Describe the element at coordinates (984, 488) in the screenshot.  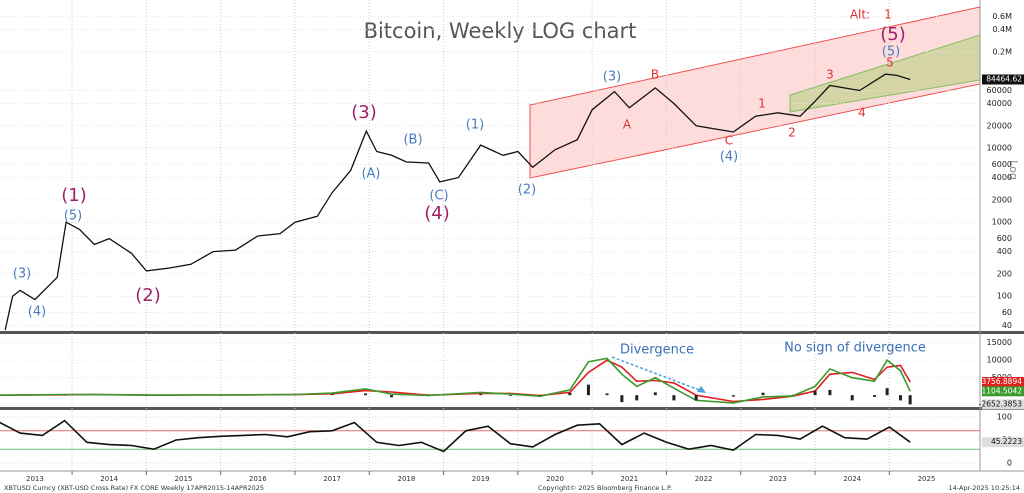
I see `footer-right: 14-Apr-2025 10:25:14` at that location.